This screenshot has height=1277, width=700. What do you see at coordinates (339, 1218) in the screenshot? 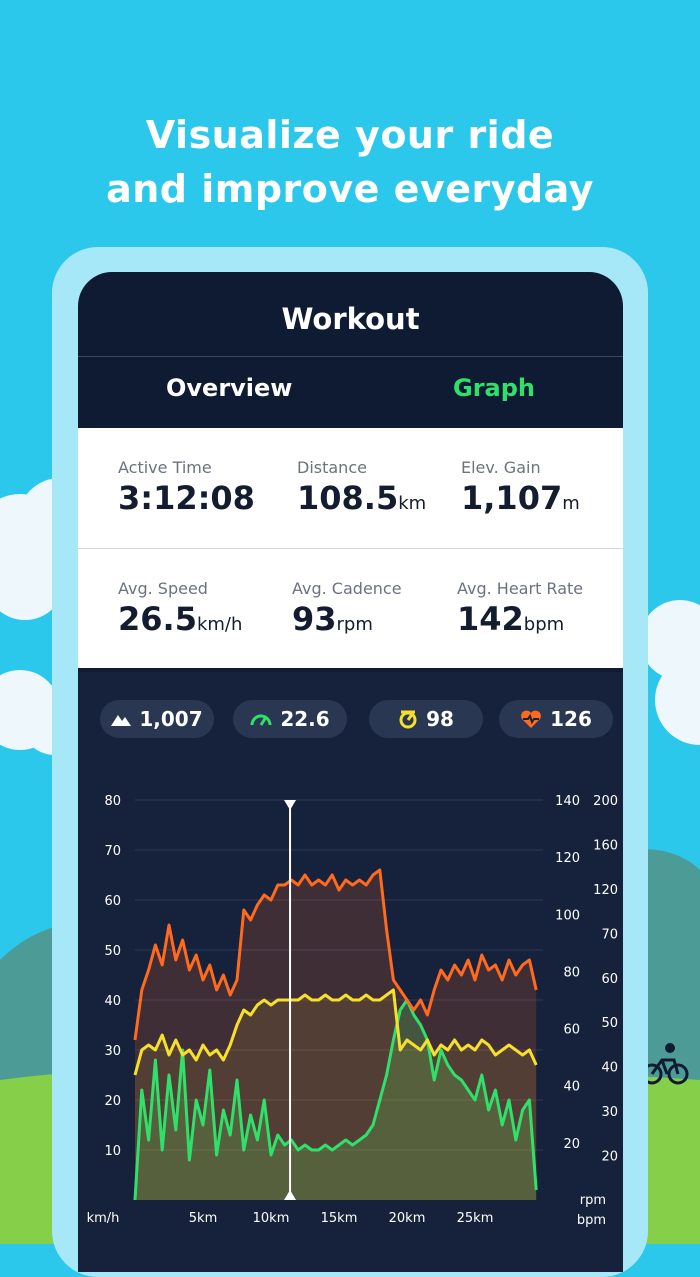
I see `x-tick-label: 15km` at bounding box center [339, 1218].